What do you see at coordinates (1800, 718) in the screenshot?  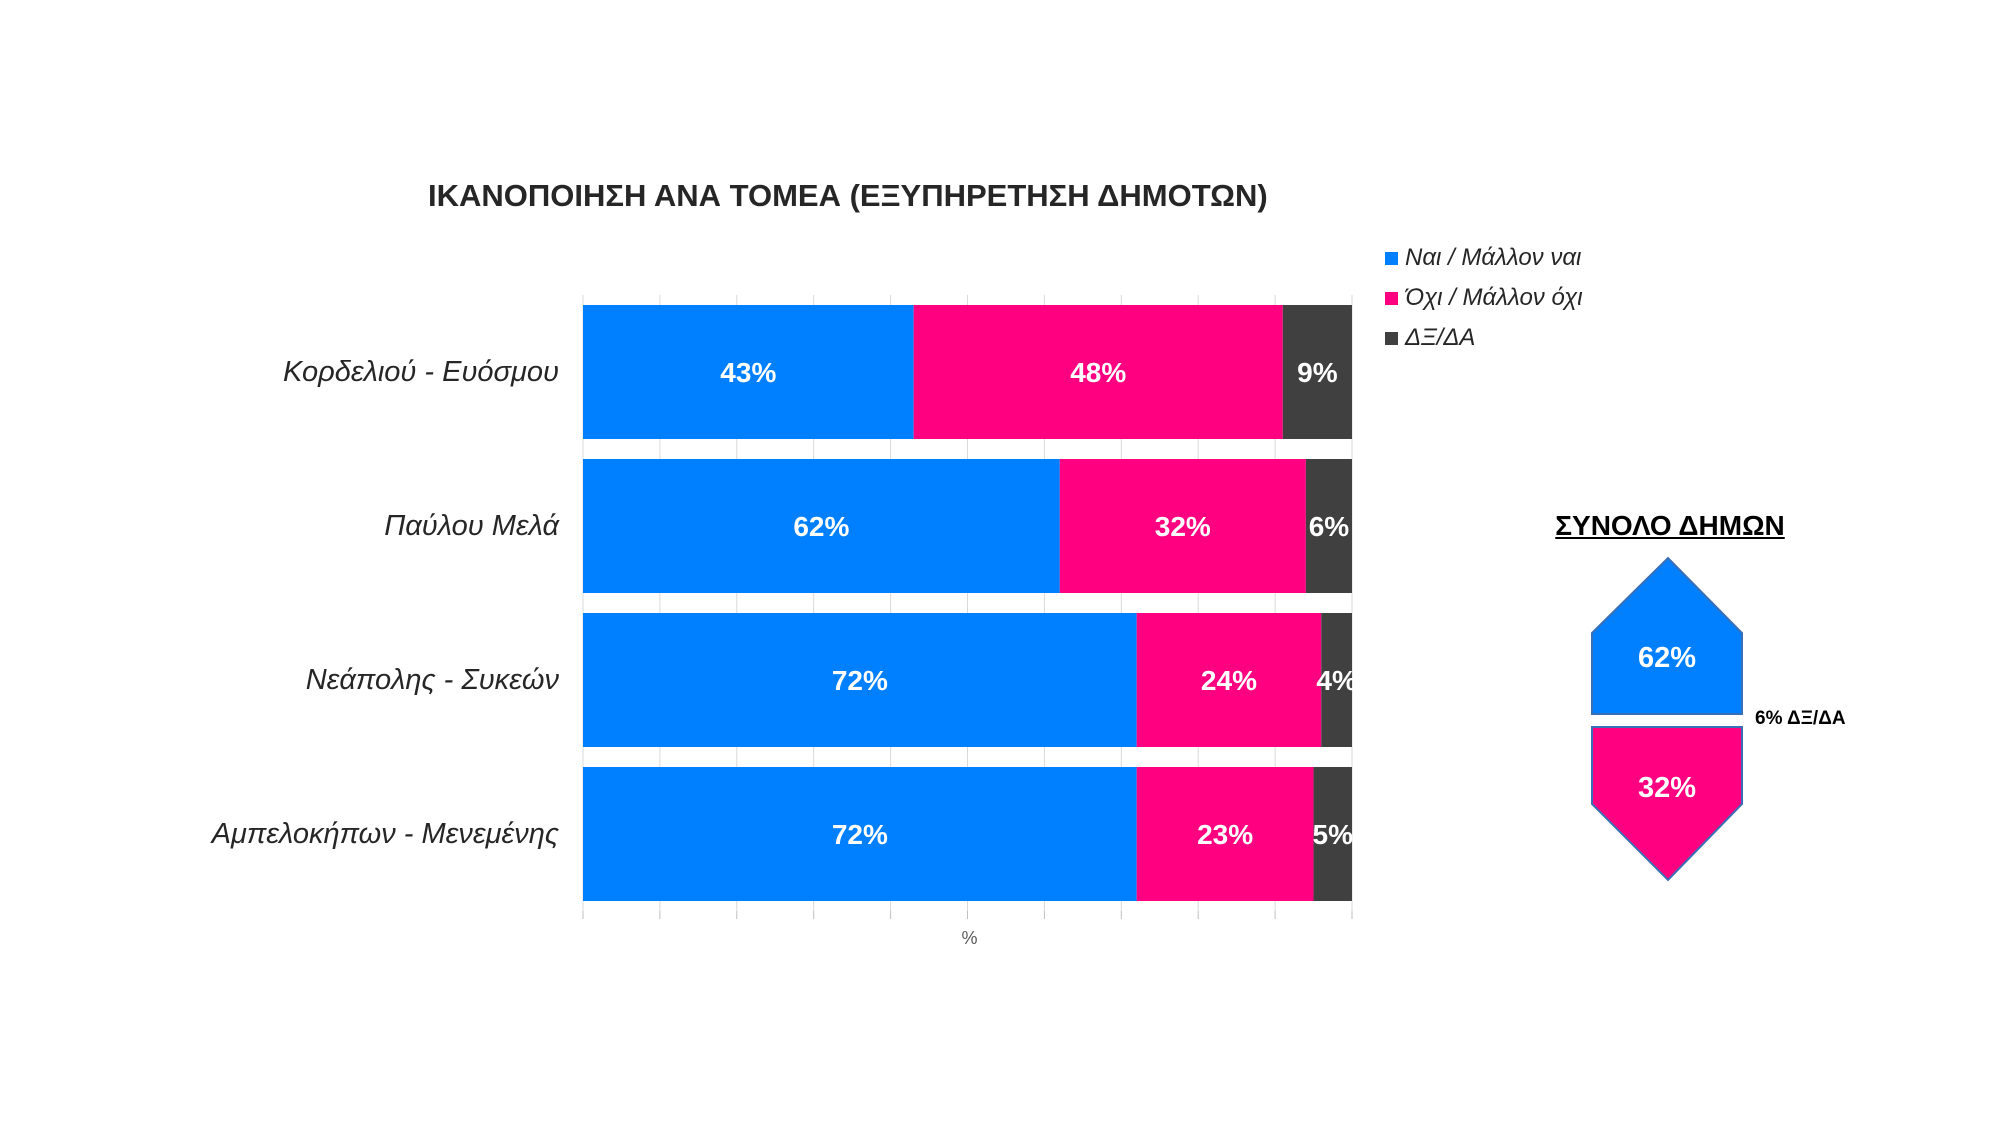 I see `totals-dk-label: 6% ΔΞ/ΔΑ` at bounding box center [1800, 718].